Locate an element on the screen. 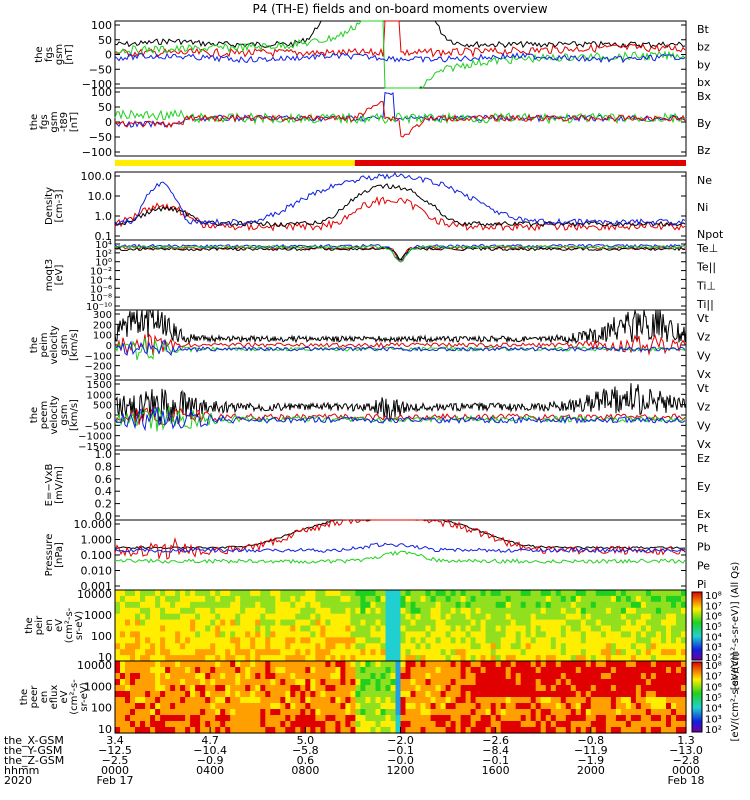  footer-hhmm: 2000 is located at coordinates (591, 770).